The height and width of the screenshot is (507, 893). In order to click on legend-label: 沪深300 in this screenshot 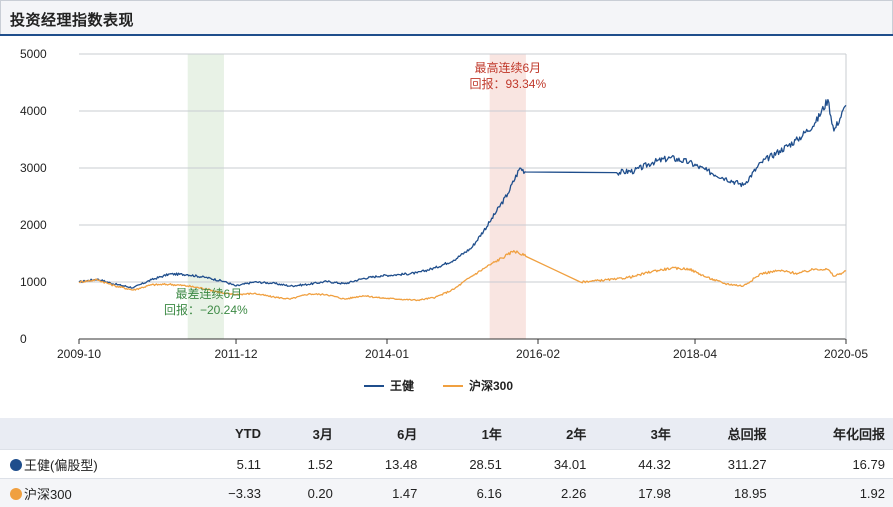, I will do `click(491, 385)`.